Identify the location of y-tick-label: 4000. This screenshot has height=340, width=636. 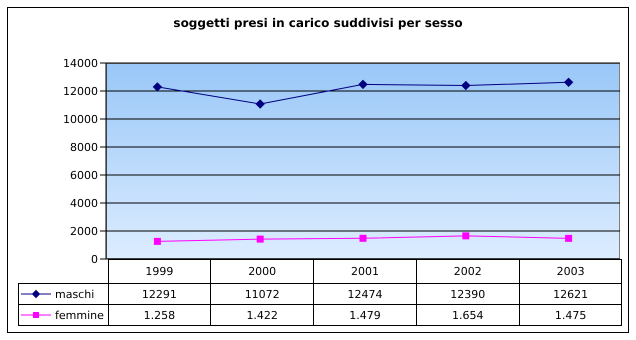
(84, 203).